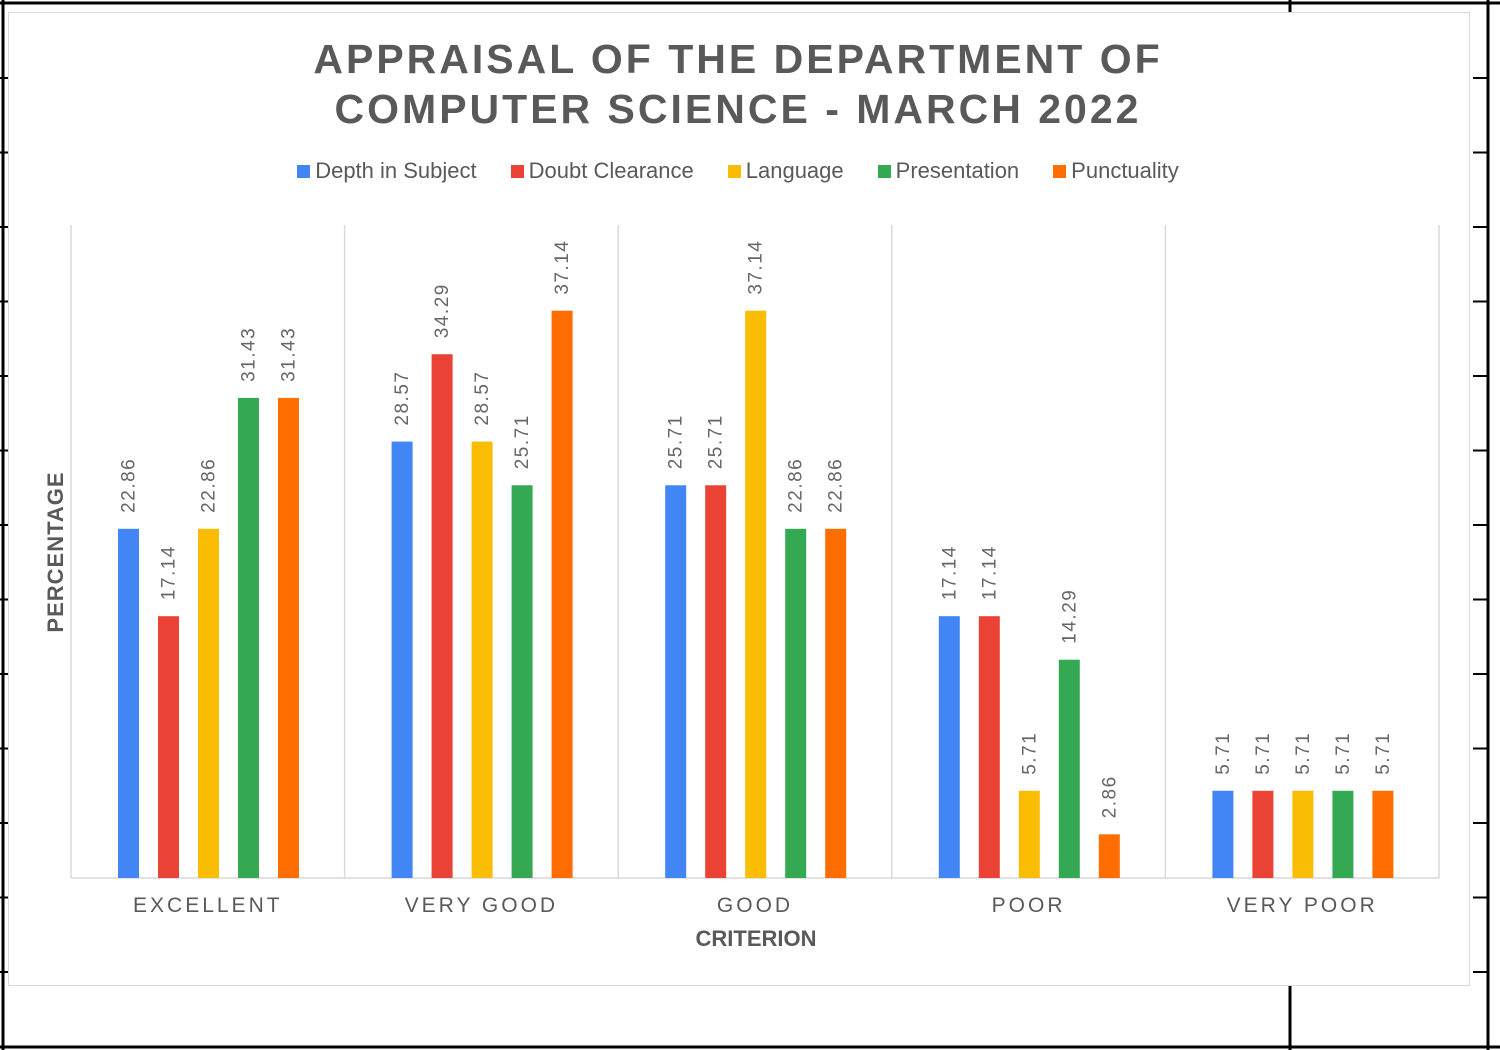 The height and width of the screenshot is (1050, 1500). What do you see at coordinates (1069, 616) in the screenshot?
I see `data-label: 14.29` at bounding box center [1069, 616].